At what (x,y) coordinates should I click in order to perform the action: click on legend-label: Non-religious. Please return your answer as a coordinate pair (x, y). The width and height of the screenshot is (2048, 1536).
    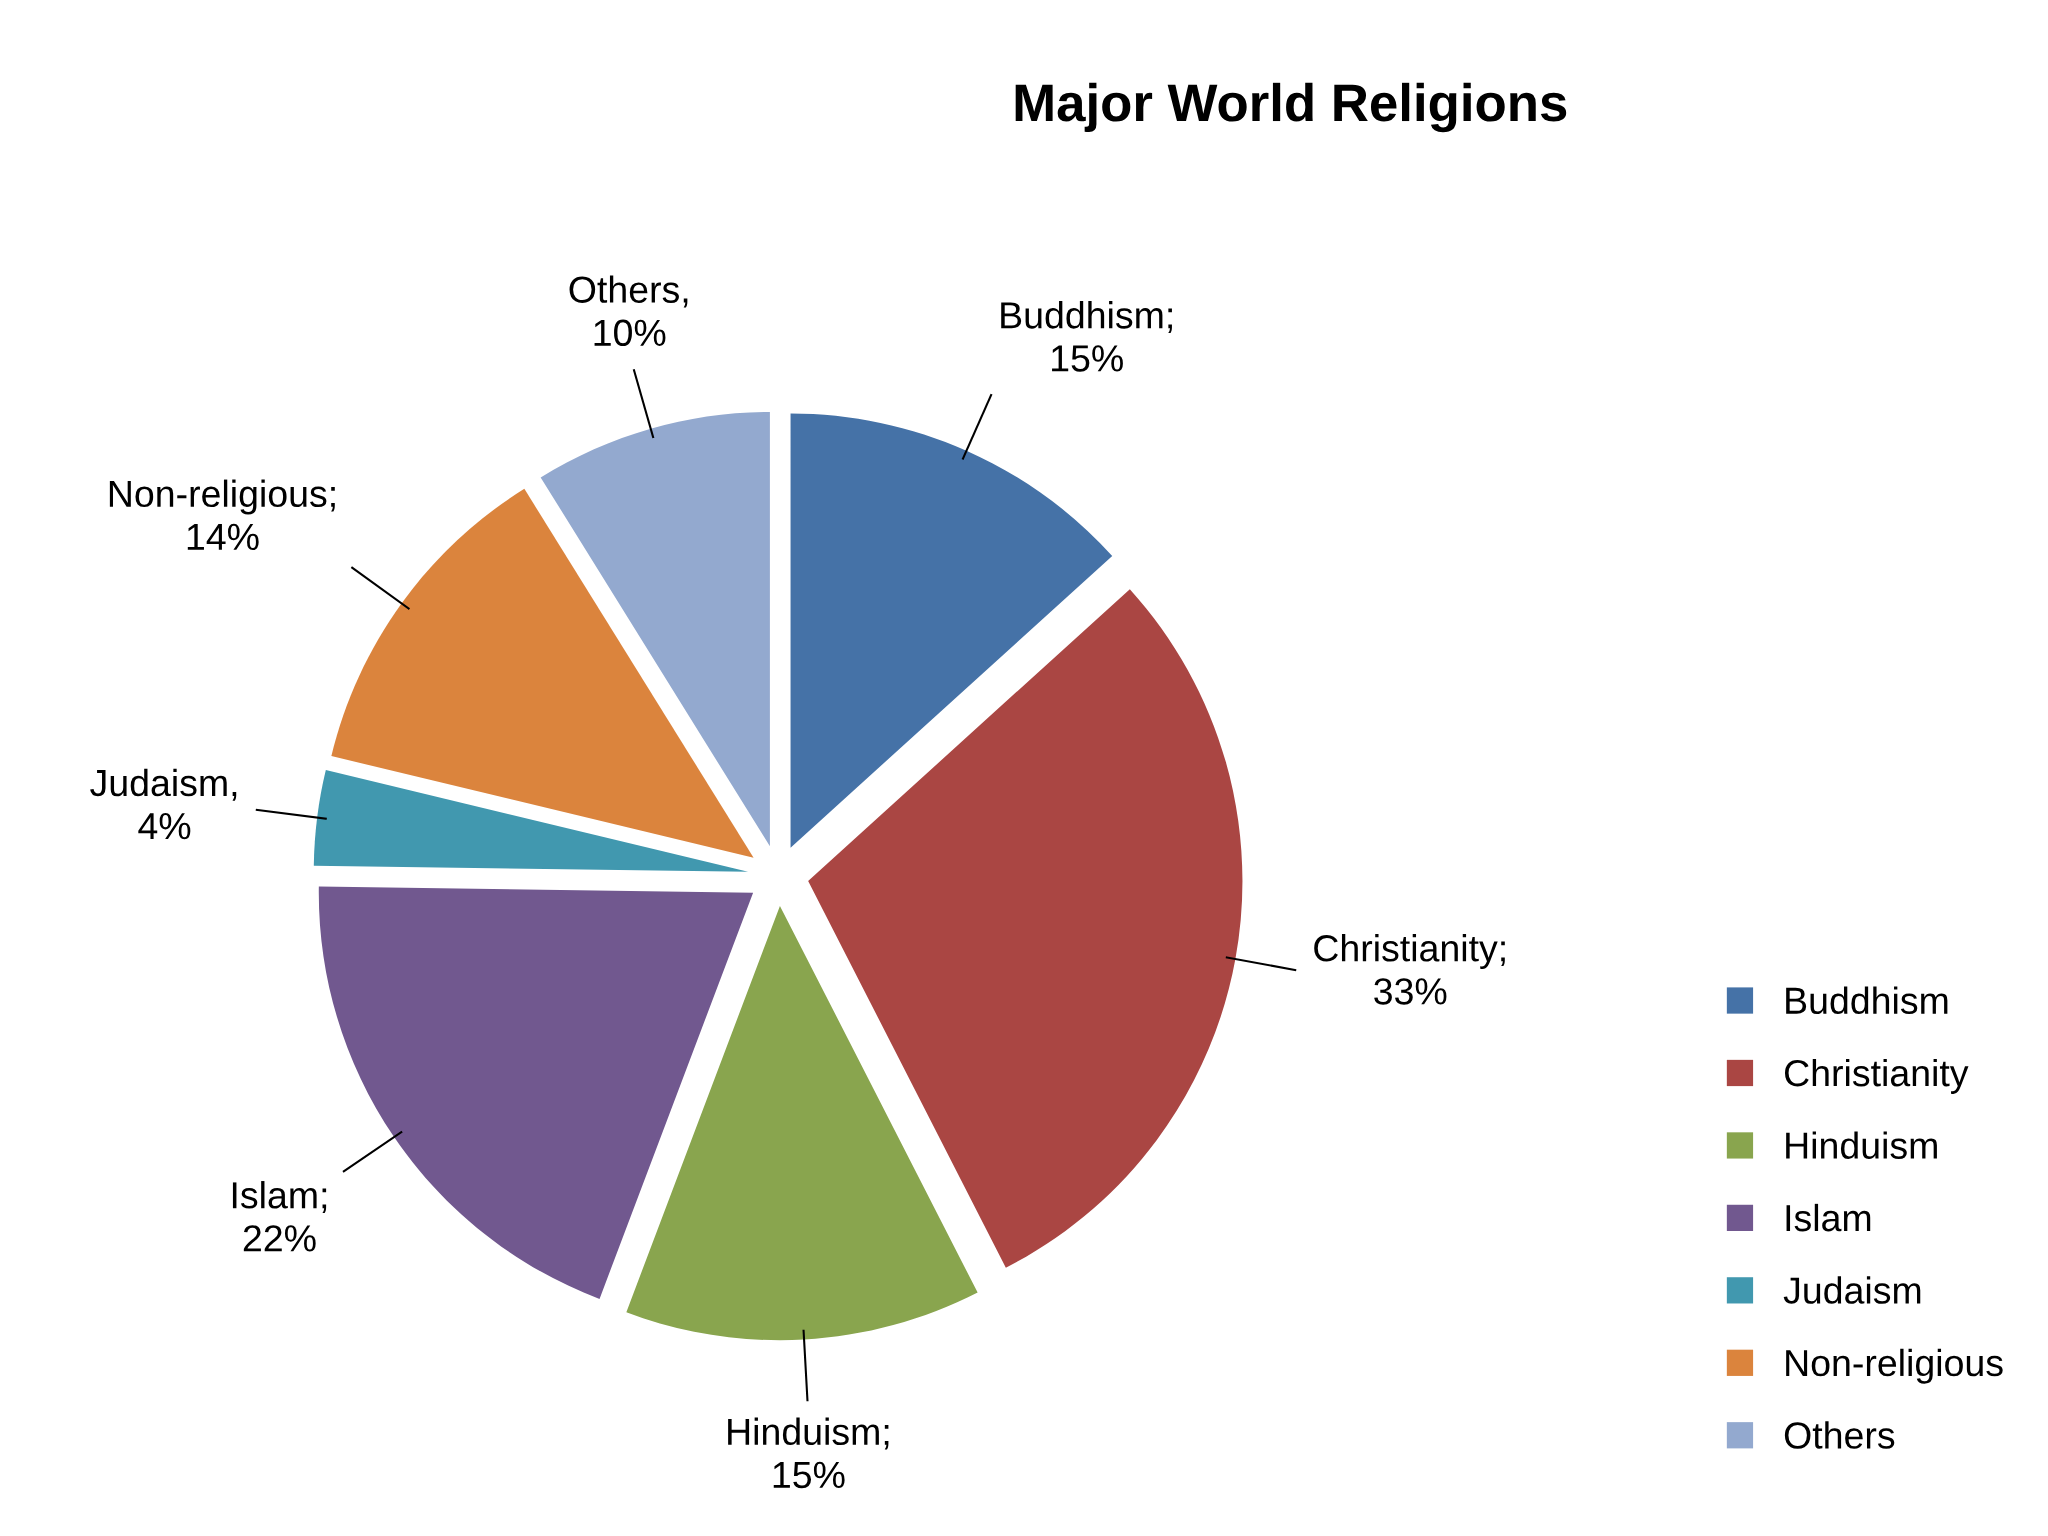
    Looking at the image, I should click on (1894, 1366).